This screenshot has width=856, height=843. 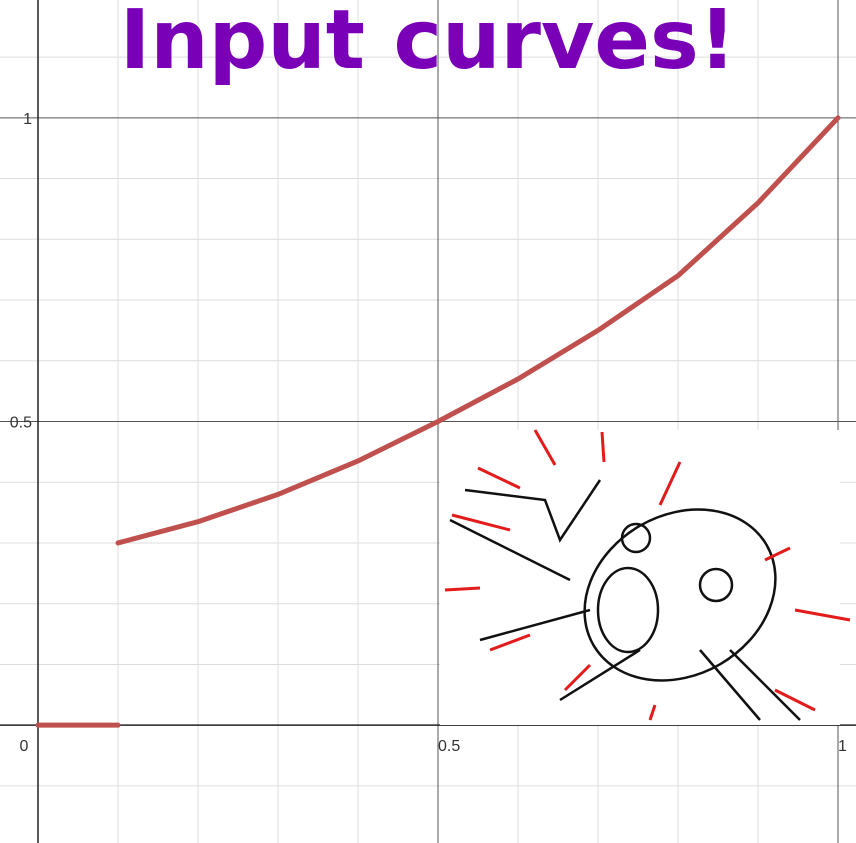 I want to click on x-tick-label: 0.5, so click(x=449, y=746).